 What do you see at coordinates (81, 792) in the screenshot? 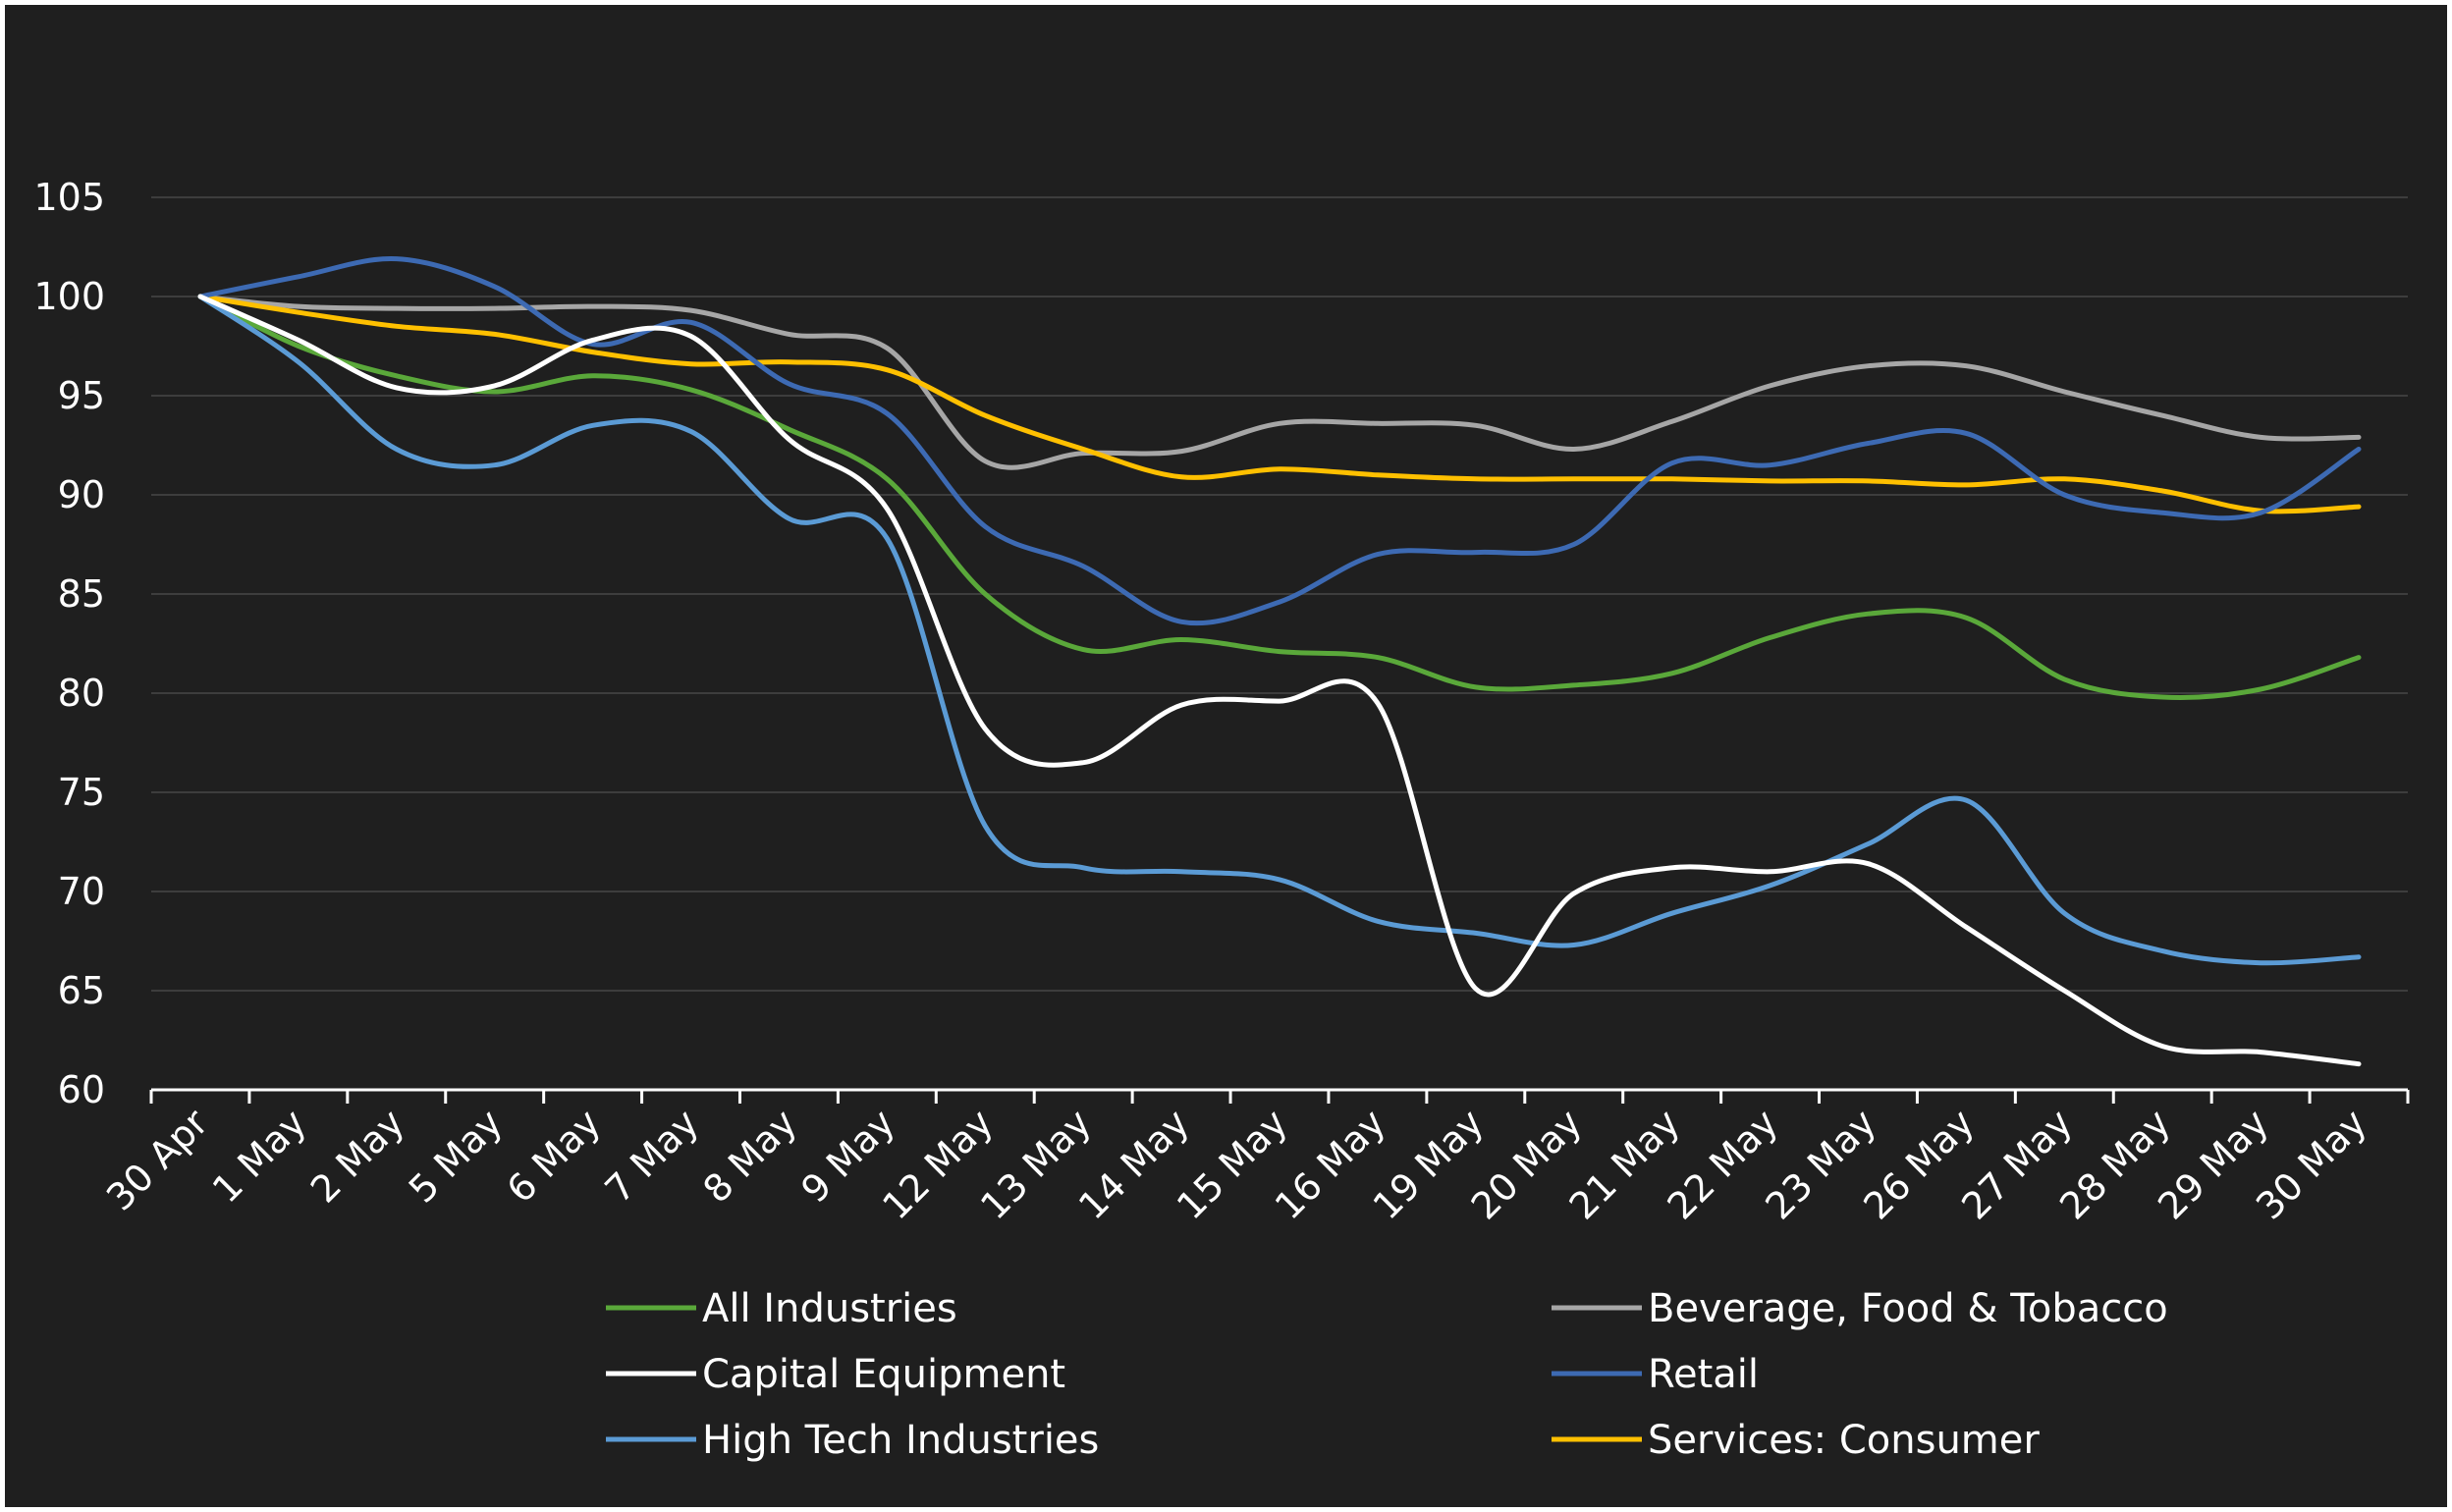
I see `y-tick-label: 75` at bounding box center [81, 792].